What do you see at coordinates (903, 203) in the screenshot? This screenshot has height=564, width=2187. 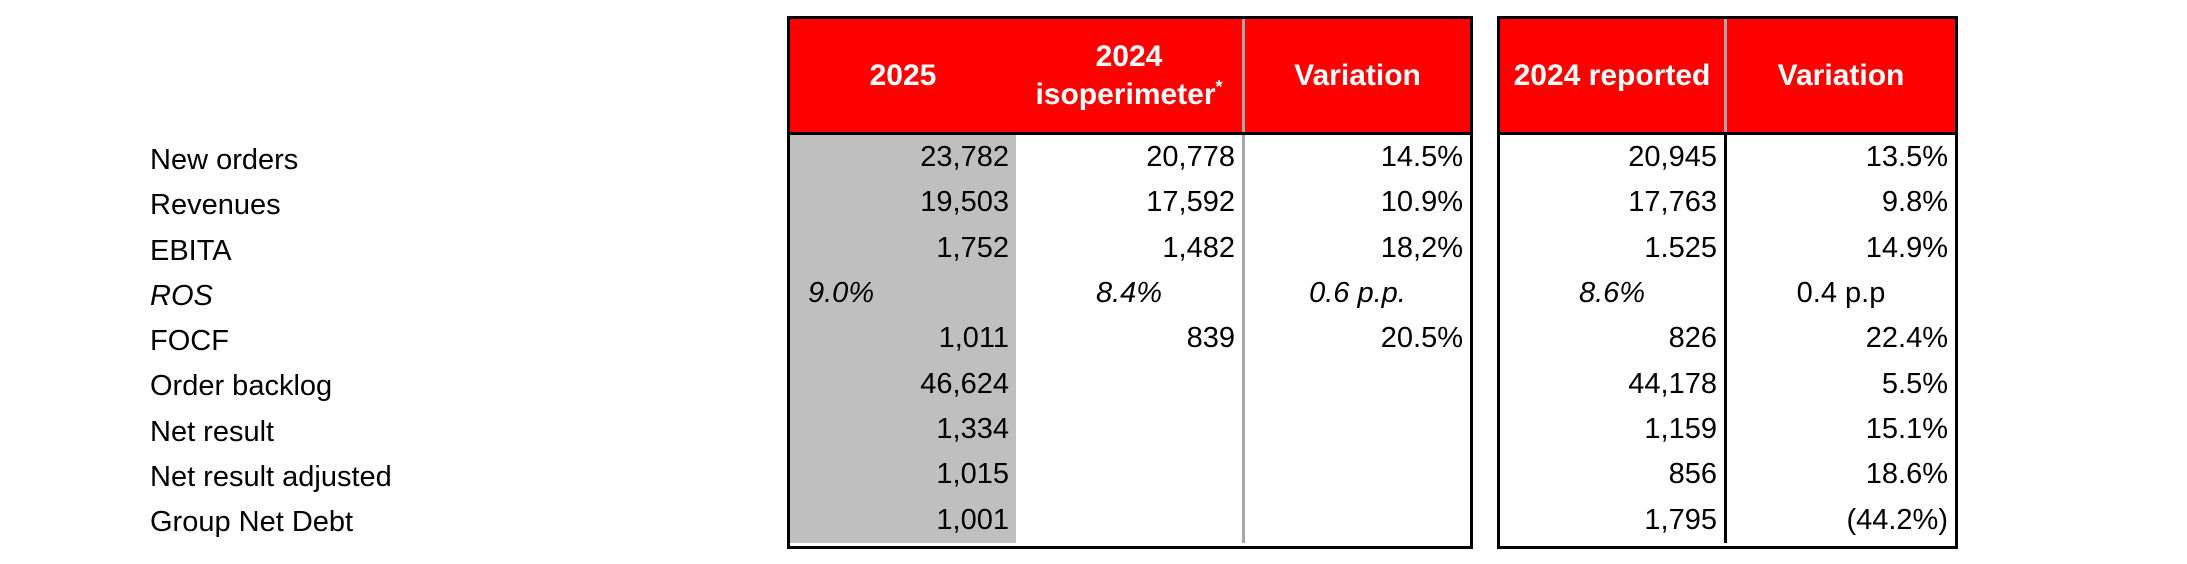 I see `cell-2025: 19,503` at bounding box center [903, 203].